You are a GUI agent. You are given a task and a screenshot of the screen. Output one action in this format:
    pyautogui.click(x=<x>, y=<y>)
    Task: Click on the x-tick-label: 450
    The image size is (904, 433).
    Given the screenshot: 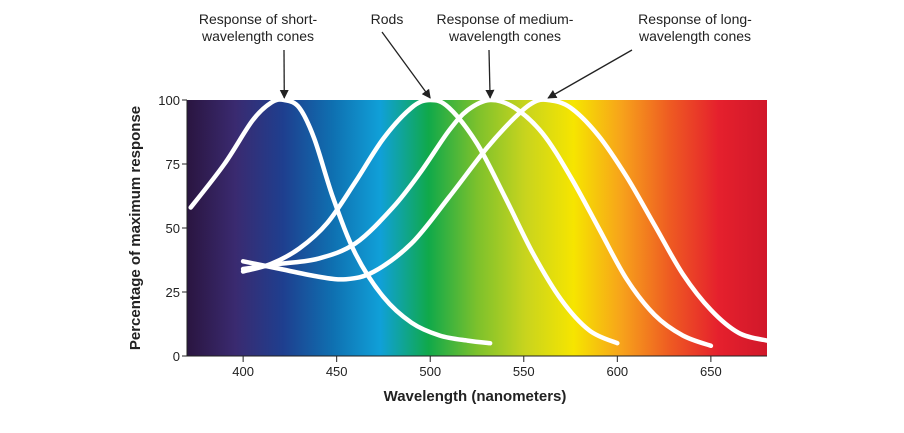 What is the action you would take?
    pyautogui.click(x=337, y=371)
    